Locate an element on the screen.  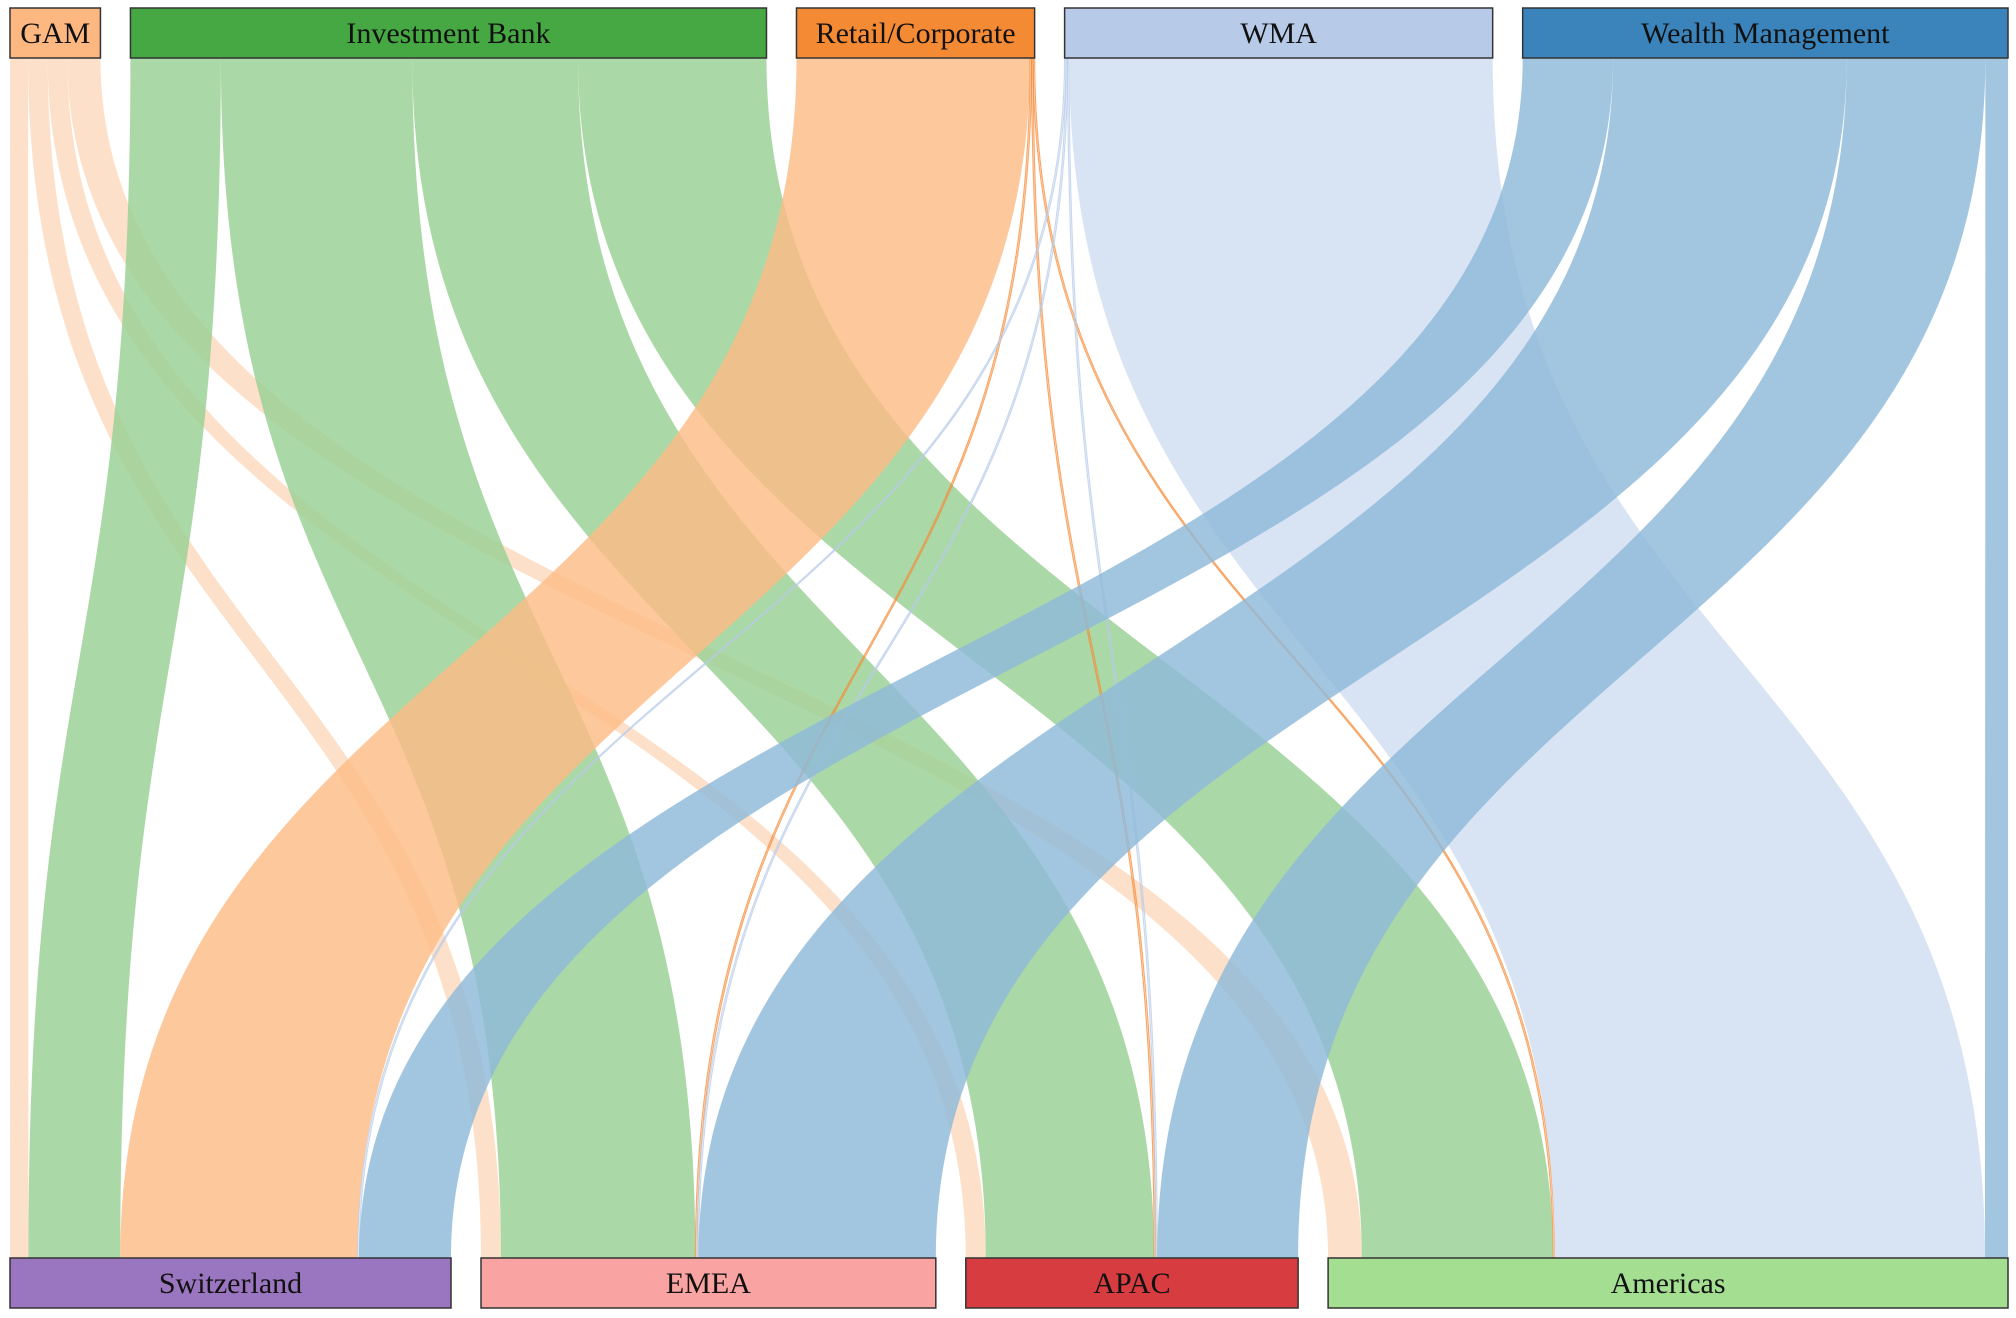
node-gam-box is located at coordinates (55, 33).